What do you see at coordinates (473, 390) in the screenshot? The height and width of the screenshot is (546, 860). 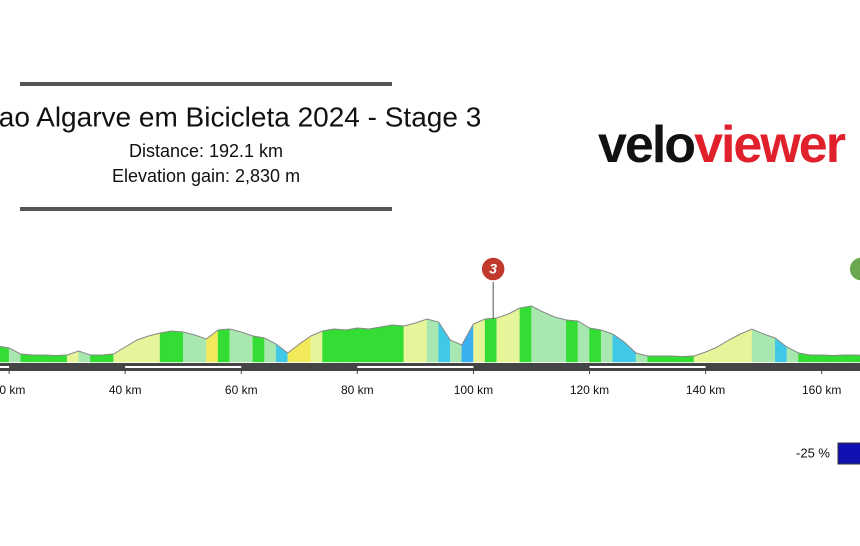 I see `x-tick-label: 100 km` at bounding box center [473, 390].